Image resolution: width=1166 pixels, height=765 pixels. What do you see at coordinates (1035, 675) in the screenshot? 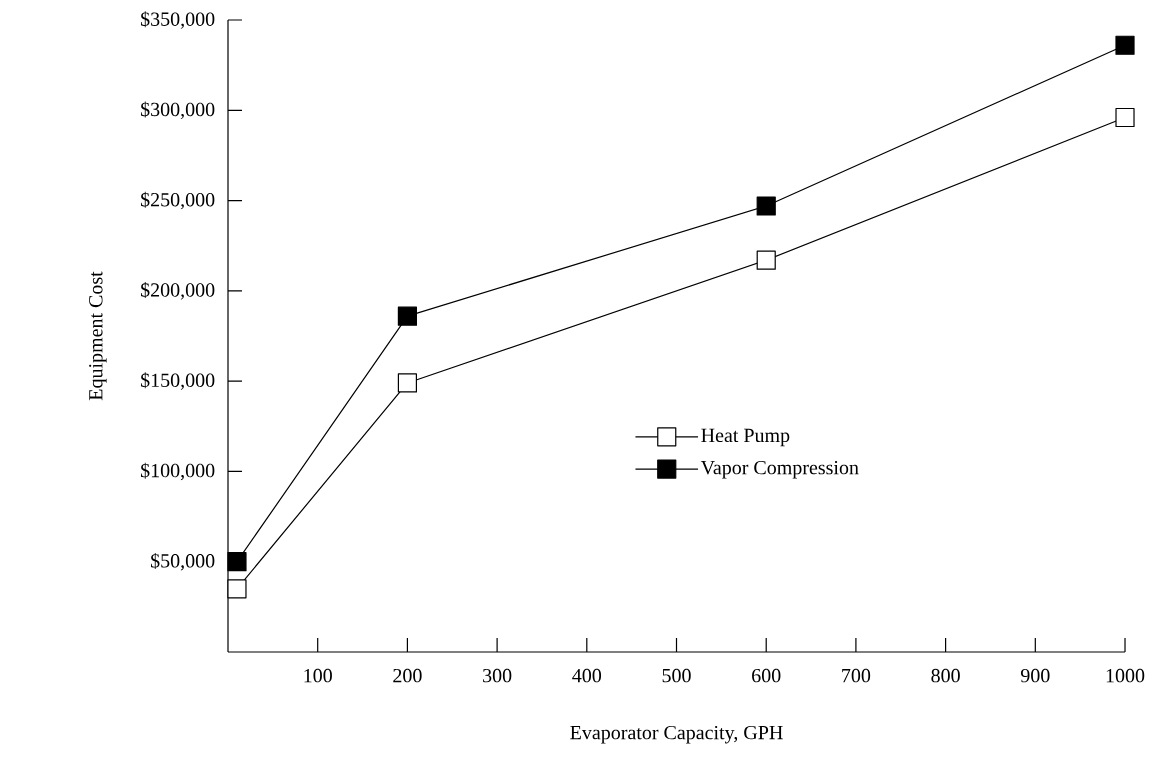
I see `x-tick-label: 900` at bounding box center [1035, 675].